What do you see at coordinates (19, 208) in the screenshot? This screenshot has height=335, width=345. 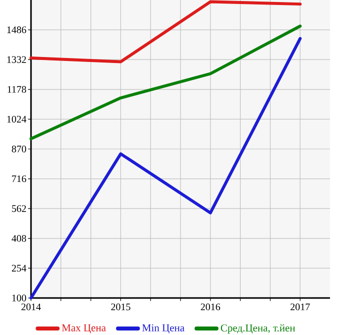 I see `y-tick-label: 562` at bounding box center [19, 208].